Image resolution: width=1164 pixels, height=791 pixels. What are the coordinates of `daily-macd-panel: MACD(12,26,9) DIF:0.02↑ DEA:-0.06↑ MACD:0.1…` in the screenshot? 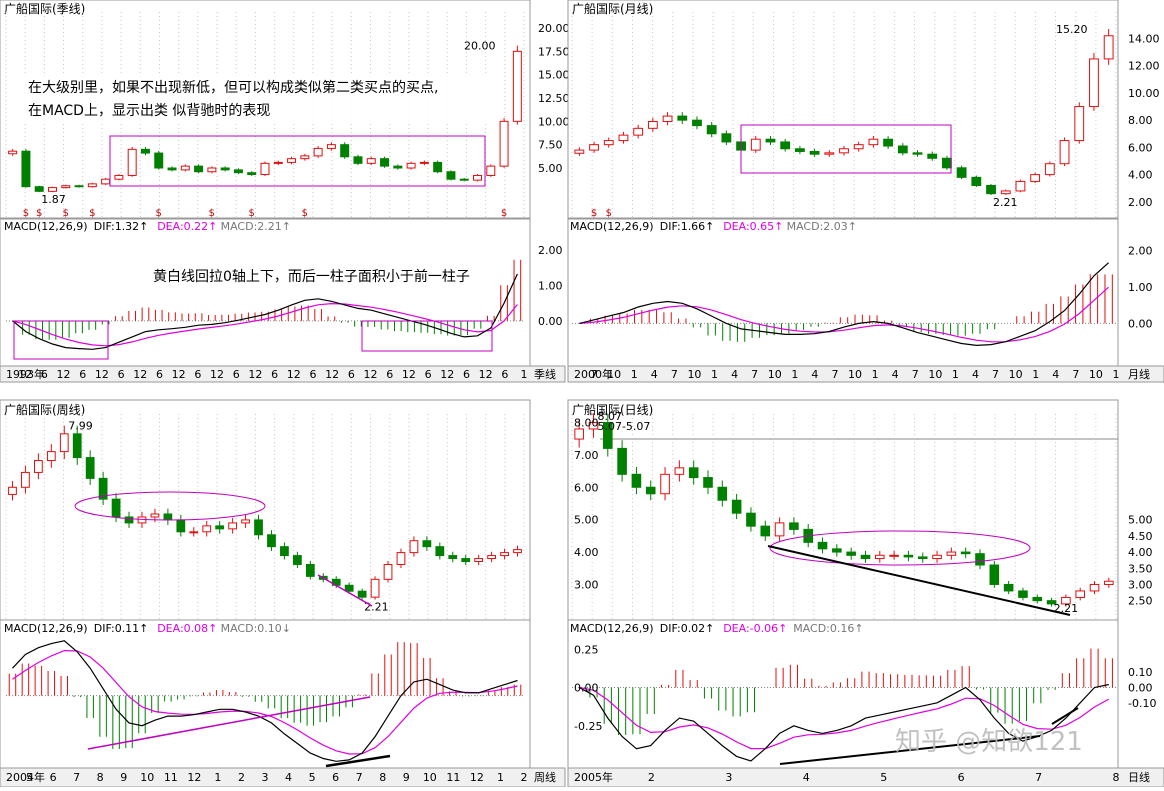 It's located at (861, 694).